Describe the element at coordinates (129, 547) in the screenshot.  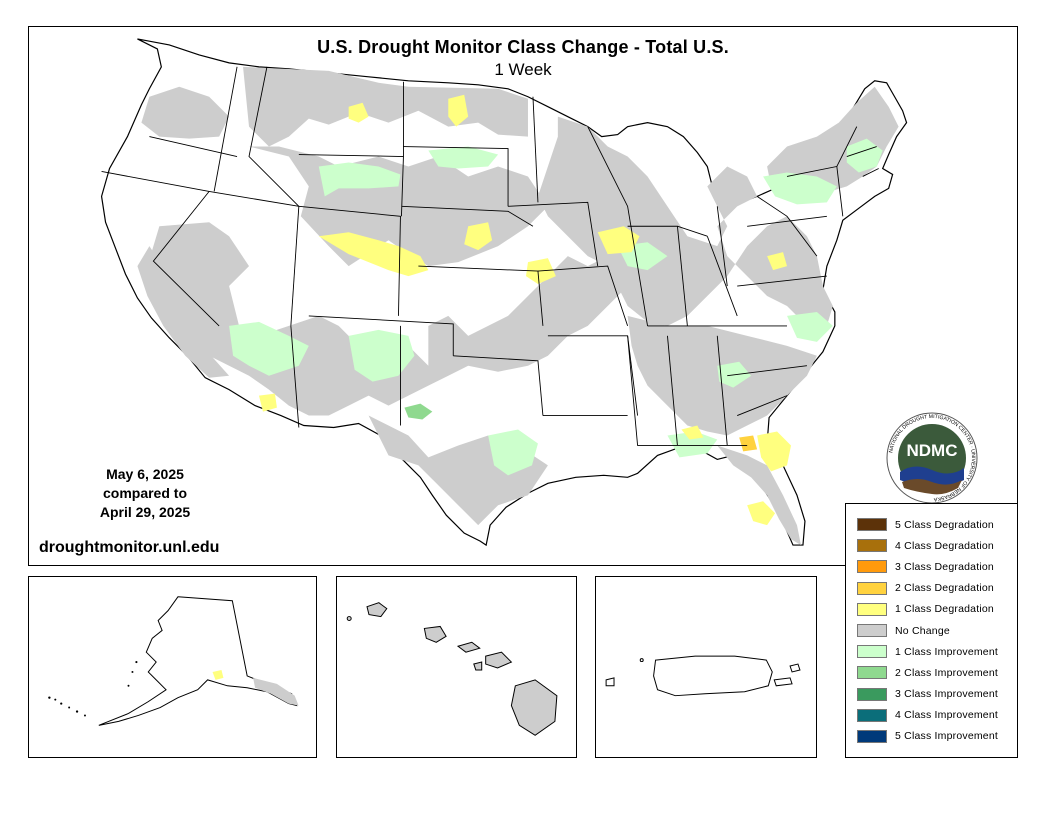
I see `website-url: droughtmonitor.unl.edu` at that location.